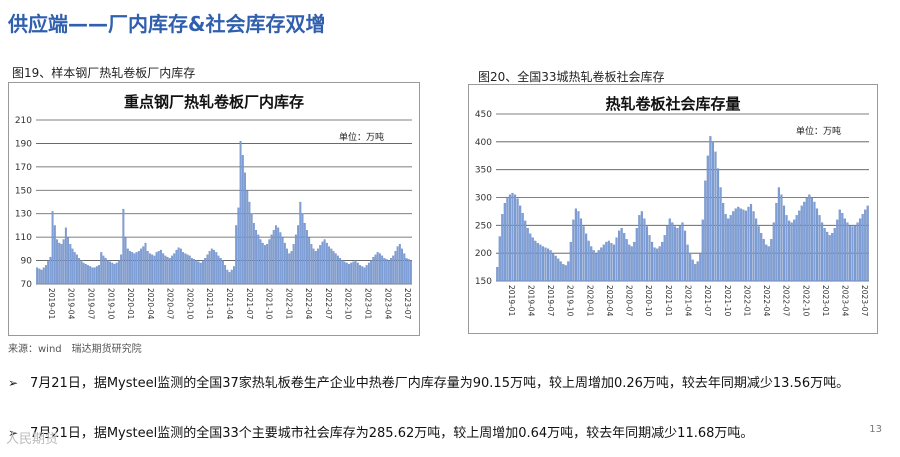  Describe the element at coordinates (110, 304) in the screenshot. I see `x-tick-label: 2019-10` at that location.